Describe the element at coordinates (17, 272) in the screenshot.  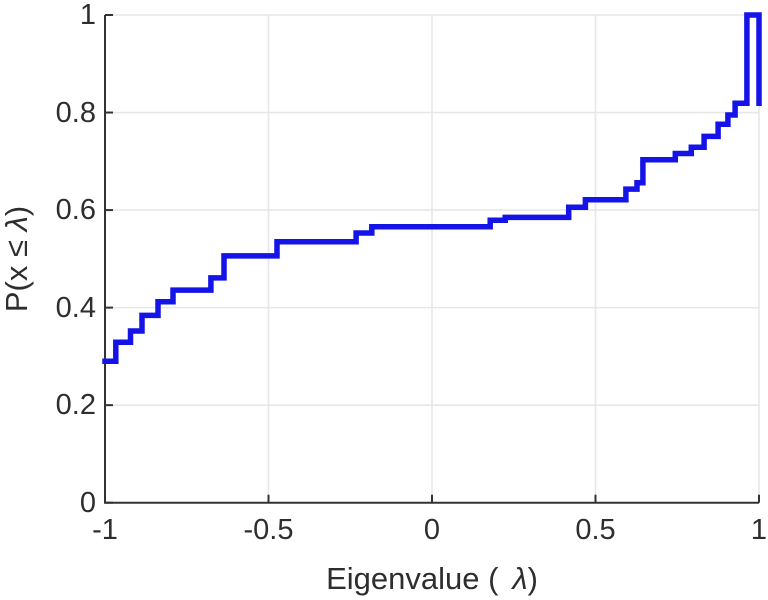
I see `y-axis-label-text: P(x ≤` at that location.